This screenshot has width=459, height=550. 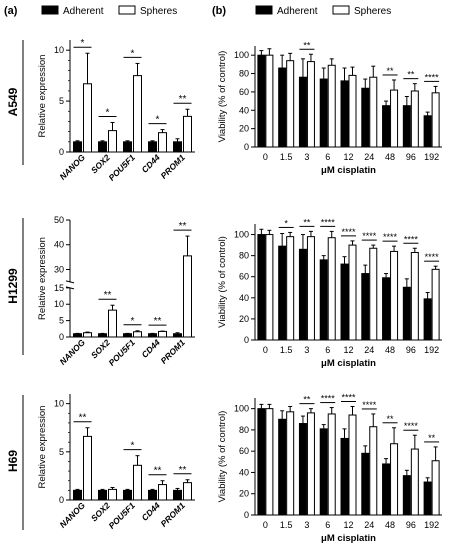 What do you see at coordinates (59, 404) in the screenshot?
I see `y-tick-label: 10` at bounding box center [59, 404].